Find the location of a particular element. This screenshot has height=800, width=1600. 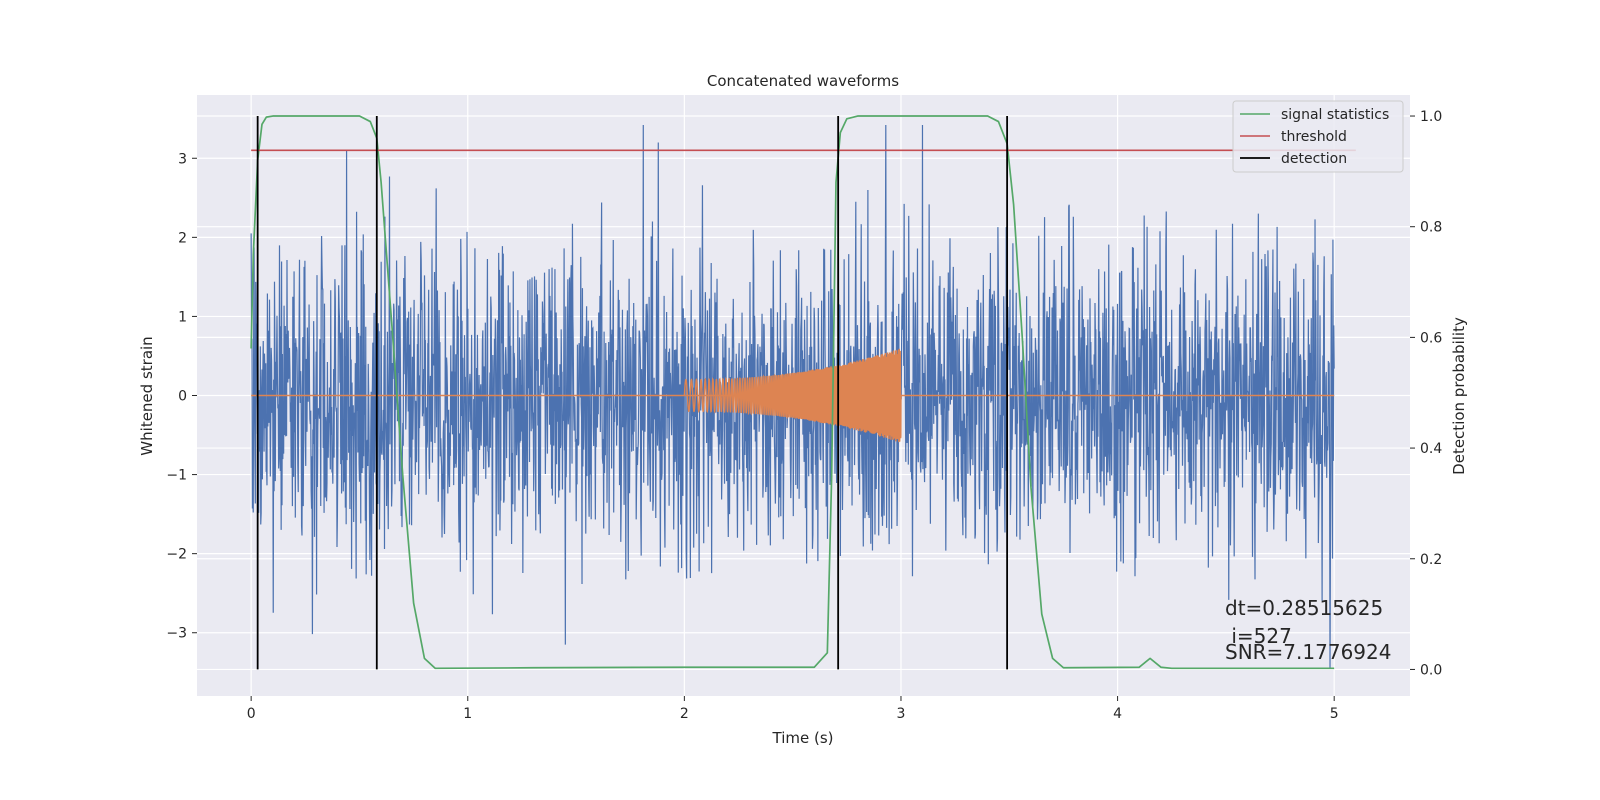

injection-series is located at coordinates (793, 395).